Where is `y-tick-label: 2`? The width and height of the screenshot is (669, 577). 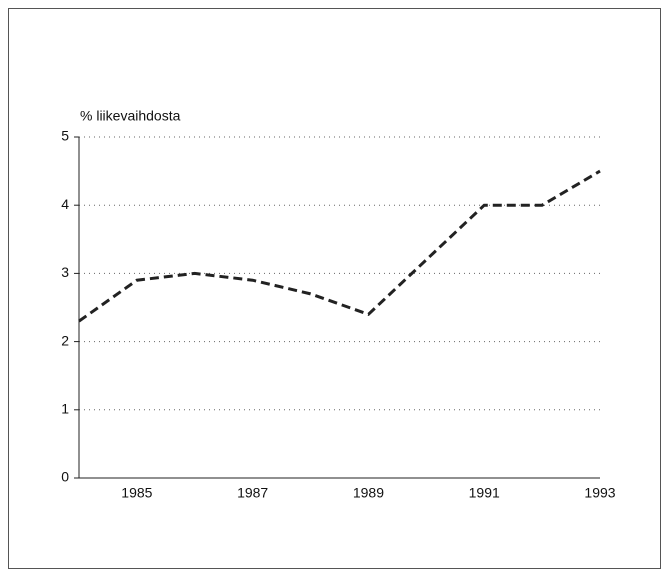
y-tick-label: 2 is located at coordinates (65, 340).